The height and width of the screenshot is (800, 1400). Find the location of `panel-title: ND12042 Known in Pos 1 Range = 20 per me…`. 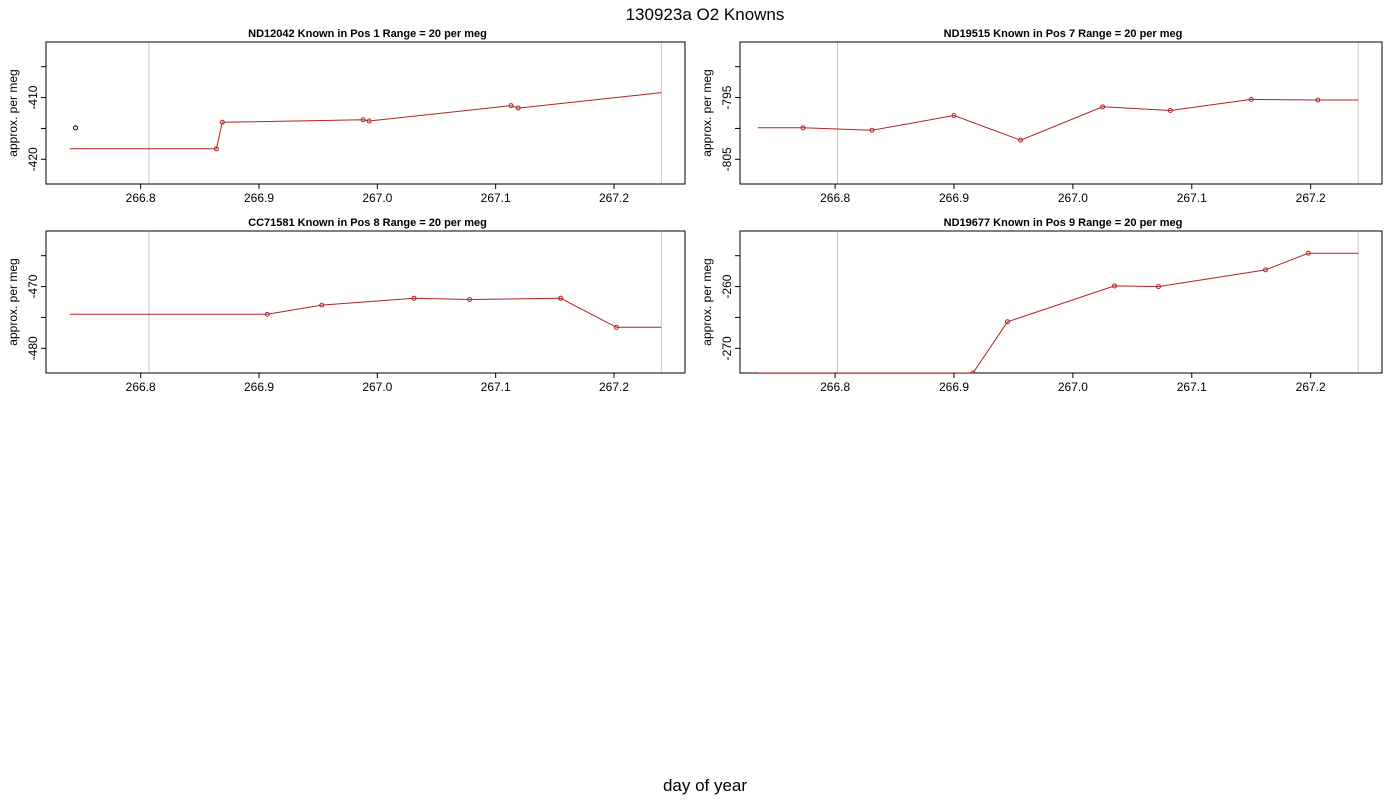

panel-title: ND12042 Known in Pos 1 Range = 20 per me… is located at coordinates (367, 34).